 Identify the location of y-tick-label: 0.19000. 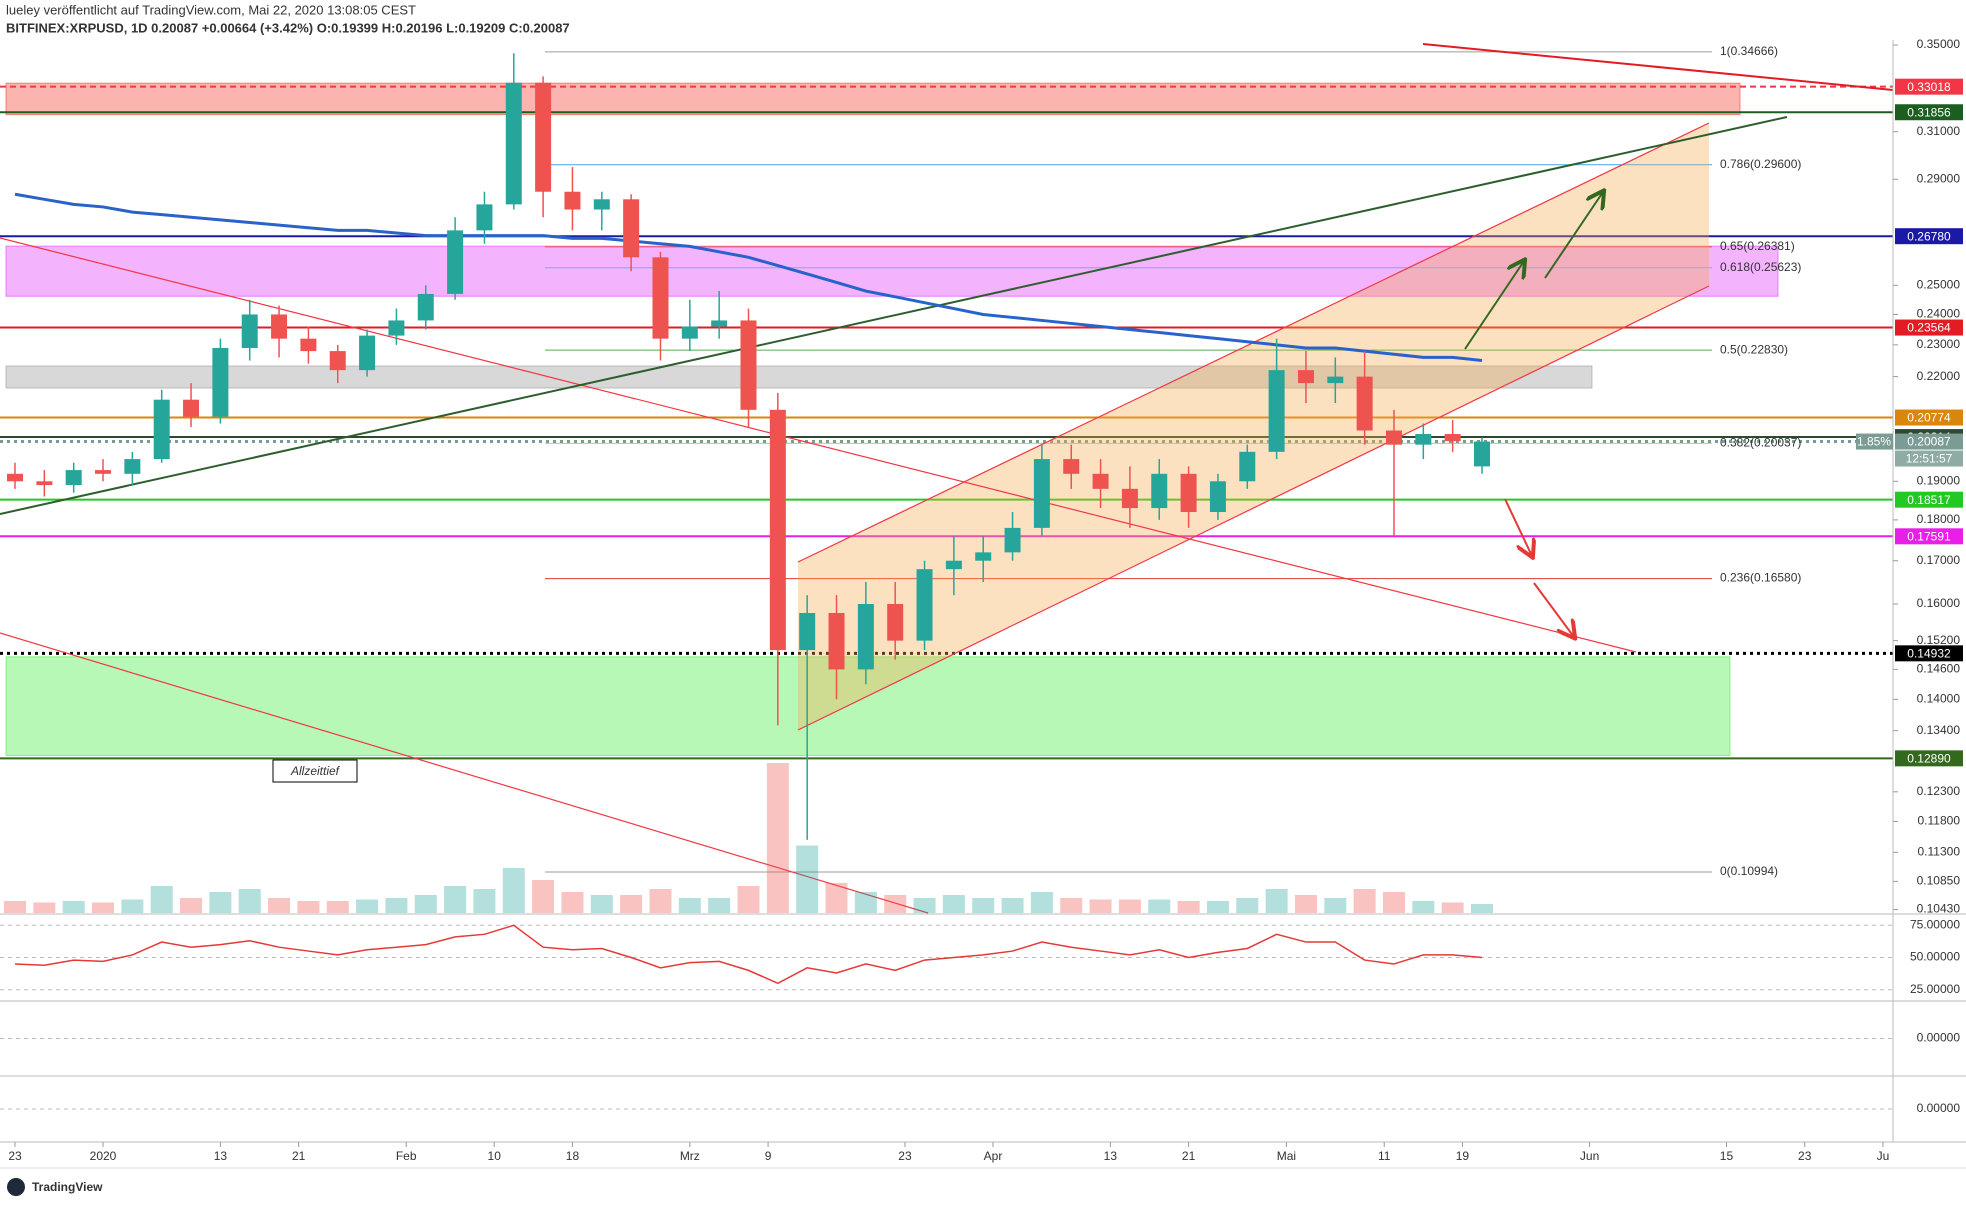
(1939, 480).